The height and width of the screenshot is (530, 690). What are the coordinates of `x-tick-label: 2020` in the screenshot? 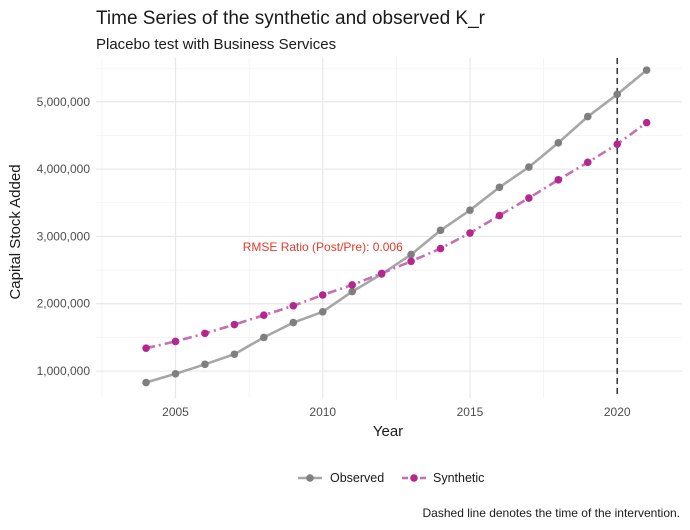 It's located at (617, 412).